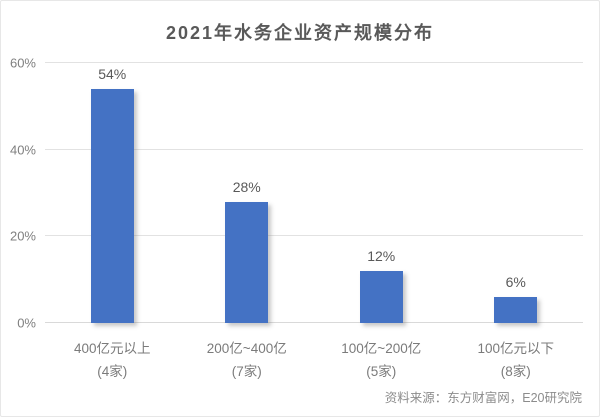 The height and width of the screenshot is (417, 600). I want to click on bar-group: 54%, so click(112, 193).